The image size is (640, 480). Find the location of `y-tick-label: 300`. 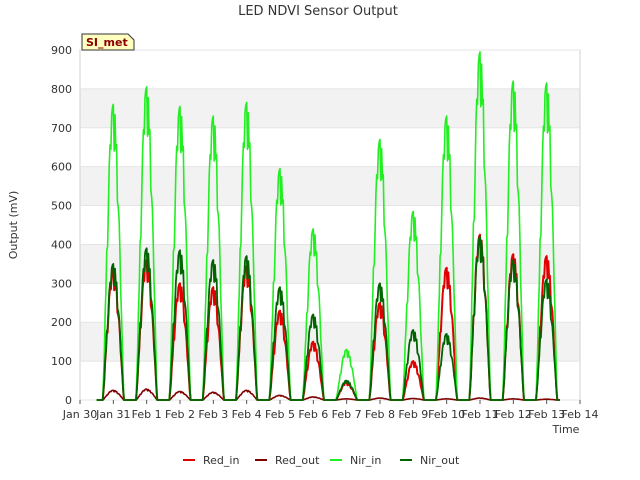

y-tick-label: 300 is located at coordinates (61, 283).